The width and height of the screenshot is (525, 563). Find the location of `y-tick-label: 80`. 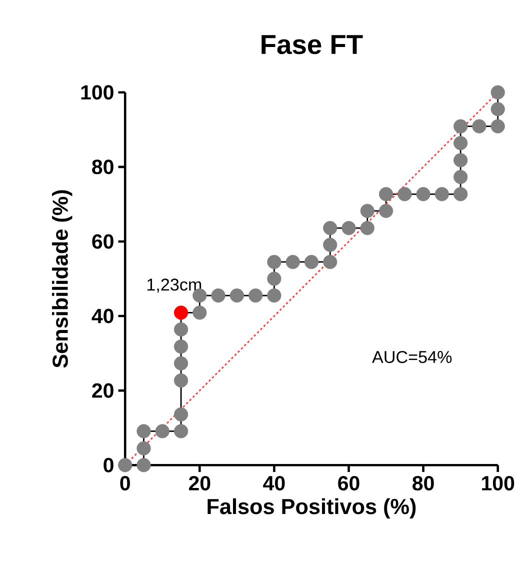

y-tick-label: 80 is located at coordinates (103, 167).